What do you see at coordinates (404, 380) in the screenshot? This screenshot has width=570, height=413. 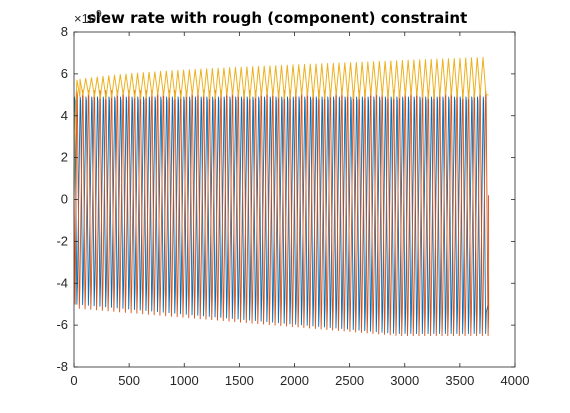 I see `x-tick-label: 3000` at bounding box center [404, 380].